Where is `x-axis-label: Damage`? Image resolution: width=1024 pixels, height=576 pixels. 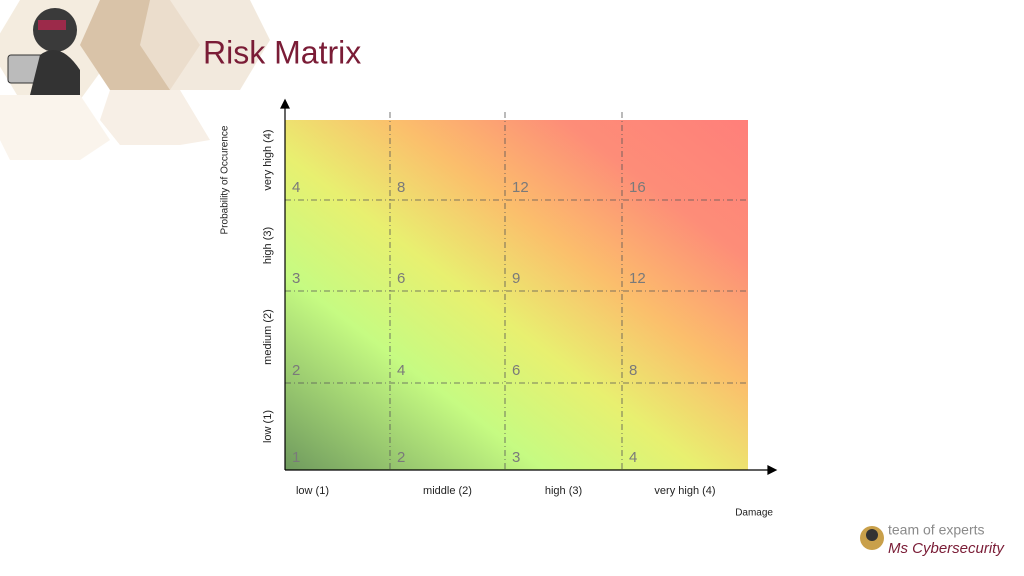
x-axis-label: Damage is located at coordinates (754, 513).